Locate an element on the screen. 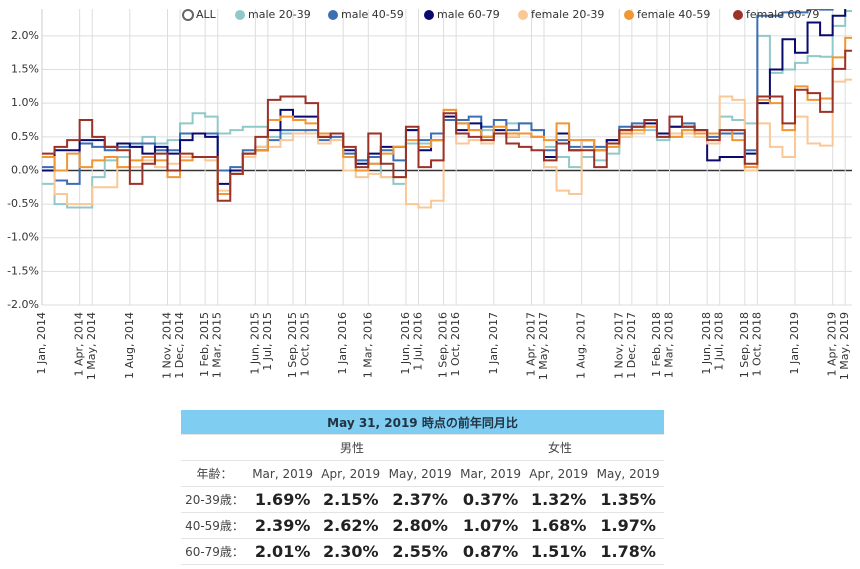 This screenshot has width=860, height=569. x-tick-label: 1 Jan, 2017 is located at coordinates (493, 343).